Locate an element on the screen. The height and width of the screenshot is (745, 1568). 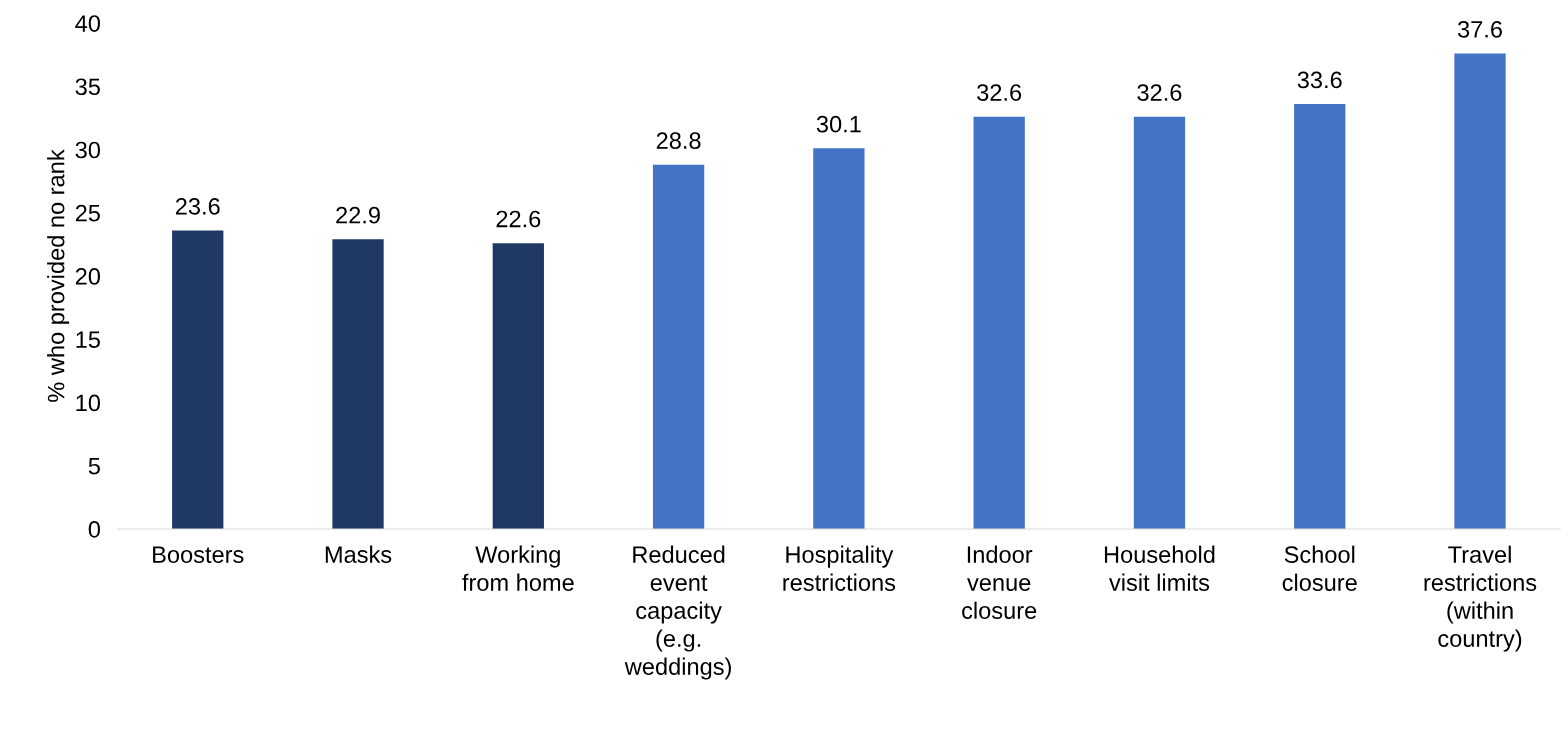
x-tick-label: School closure is located at coordinates (1319, 568).